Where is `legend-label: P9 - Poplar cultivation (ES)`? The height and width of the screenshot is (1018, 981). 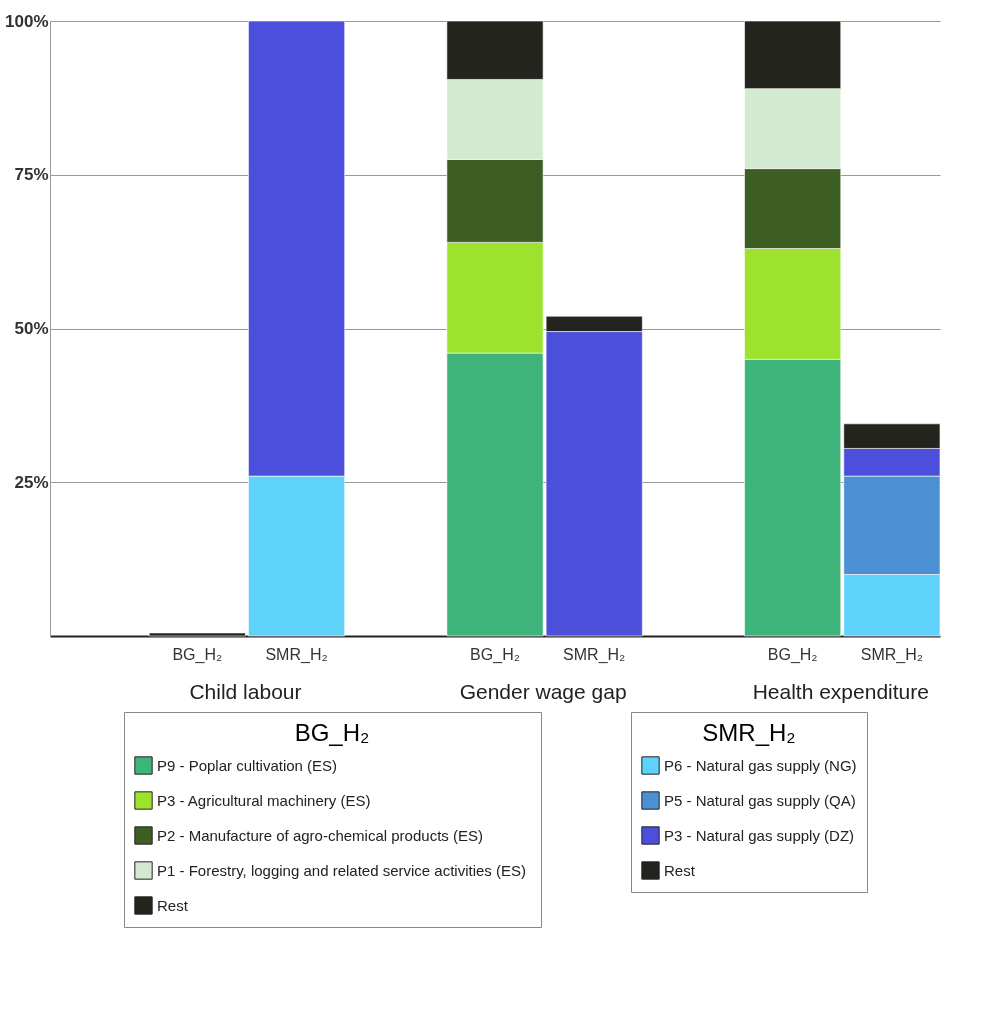
legend-label: P9 - Poplar cultivation (ES) is located at coordinates (247, 765).